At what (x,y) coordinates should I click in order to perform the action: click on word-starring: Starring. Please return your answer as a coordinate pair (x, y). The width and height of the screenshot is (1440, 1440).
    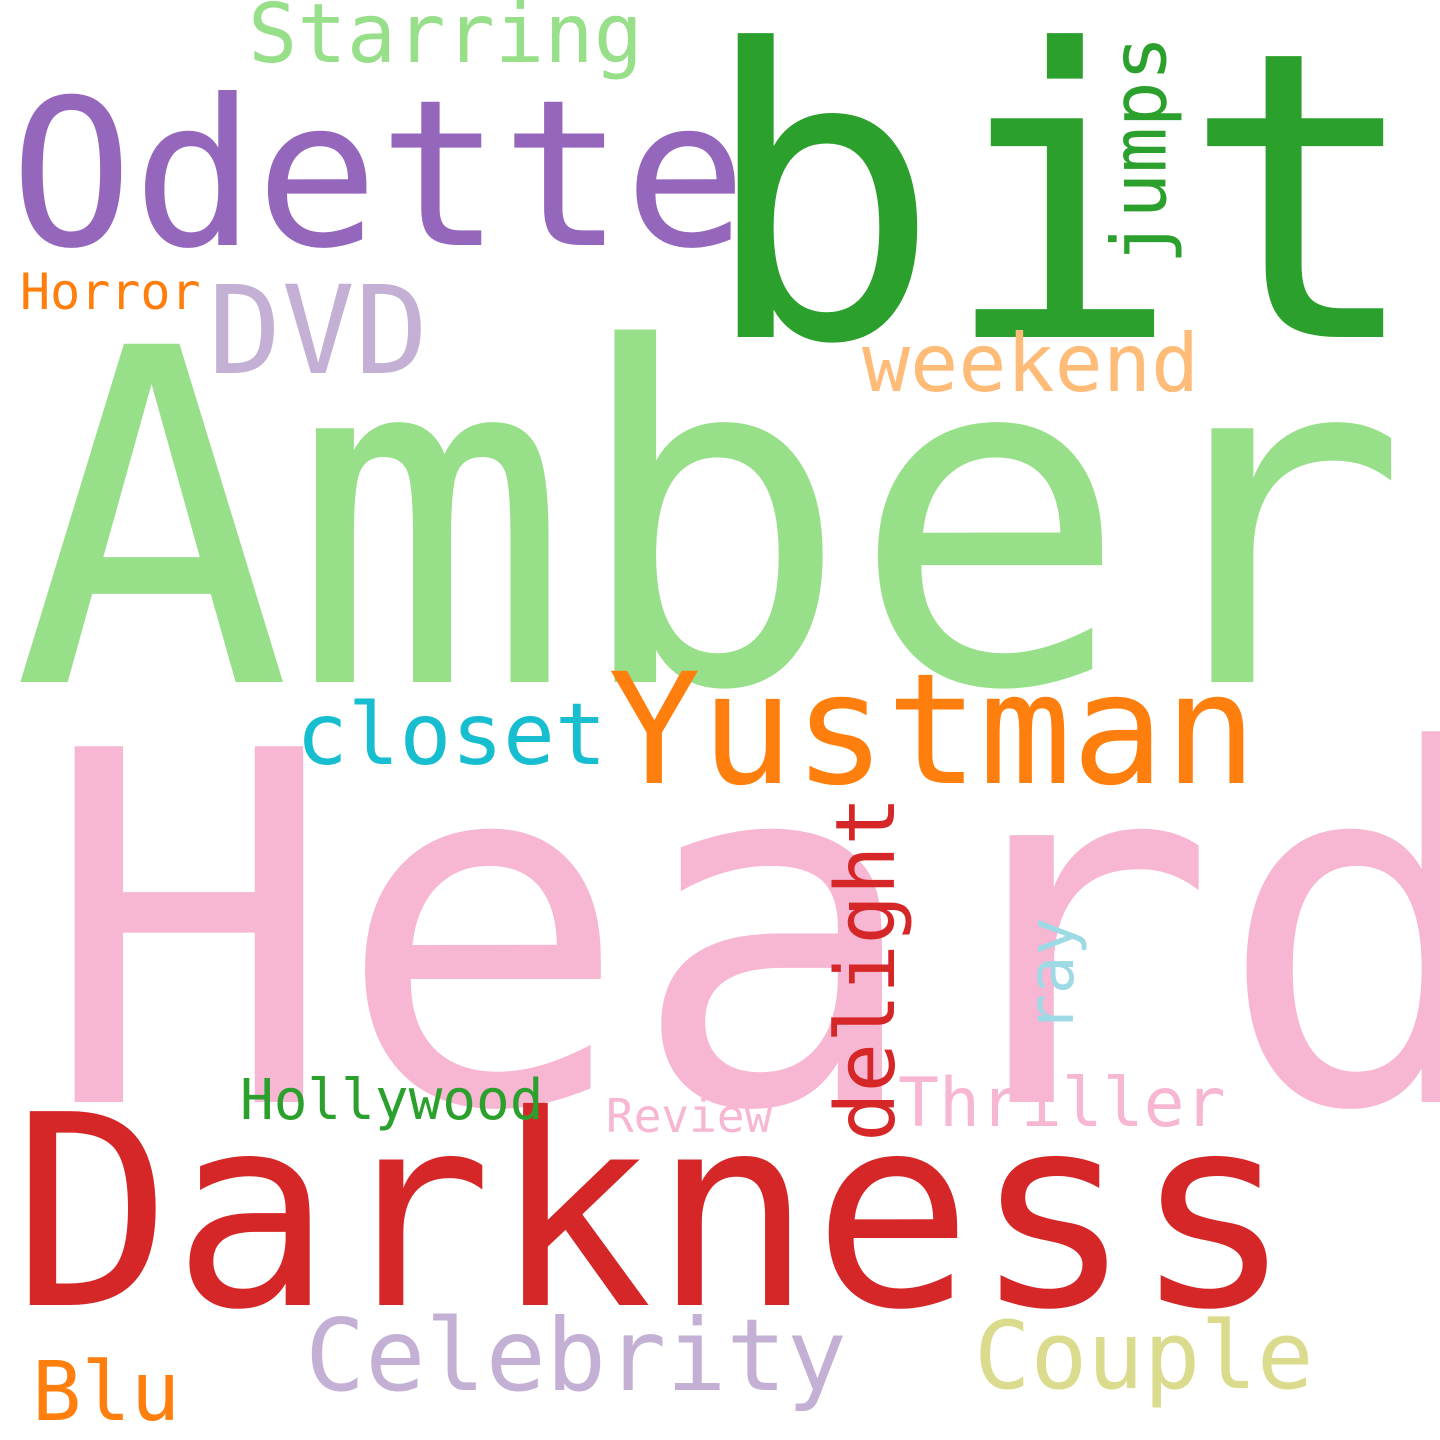
    Looking at the image, I should click on (445, 41).